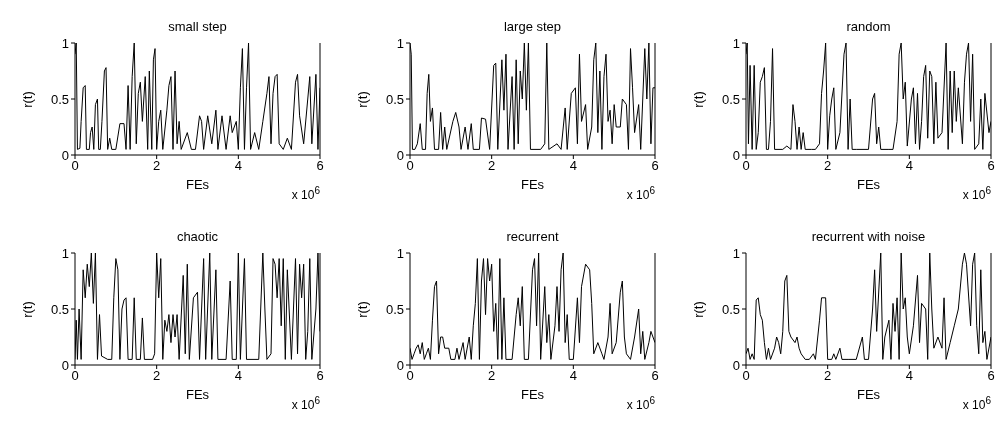 This screenshot has height=428, width=1001. I want to click on chart-title: random, so click(868, 26).